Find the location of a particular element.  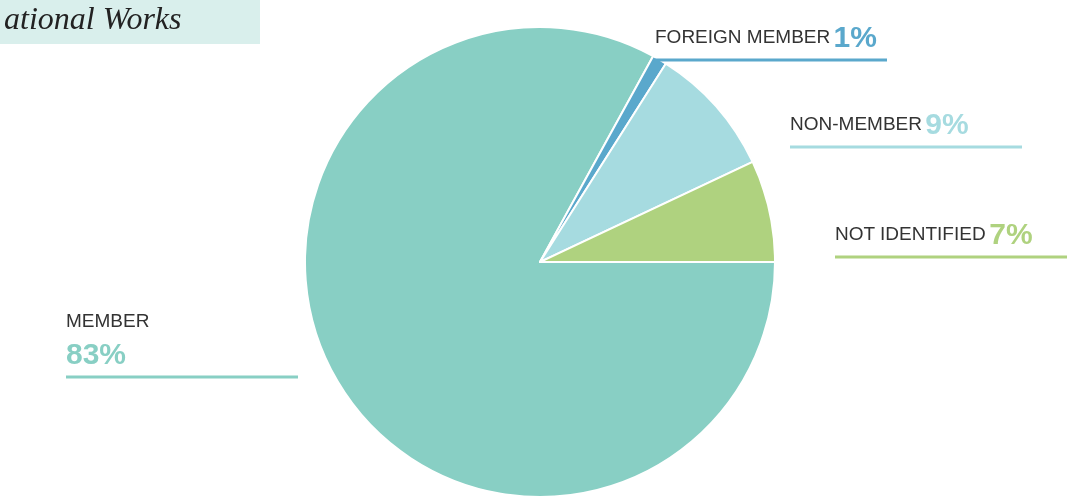

slice-label: NOT IDENTIFIED is located at coordinates (910, 233).